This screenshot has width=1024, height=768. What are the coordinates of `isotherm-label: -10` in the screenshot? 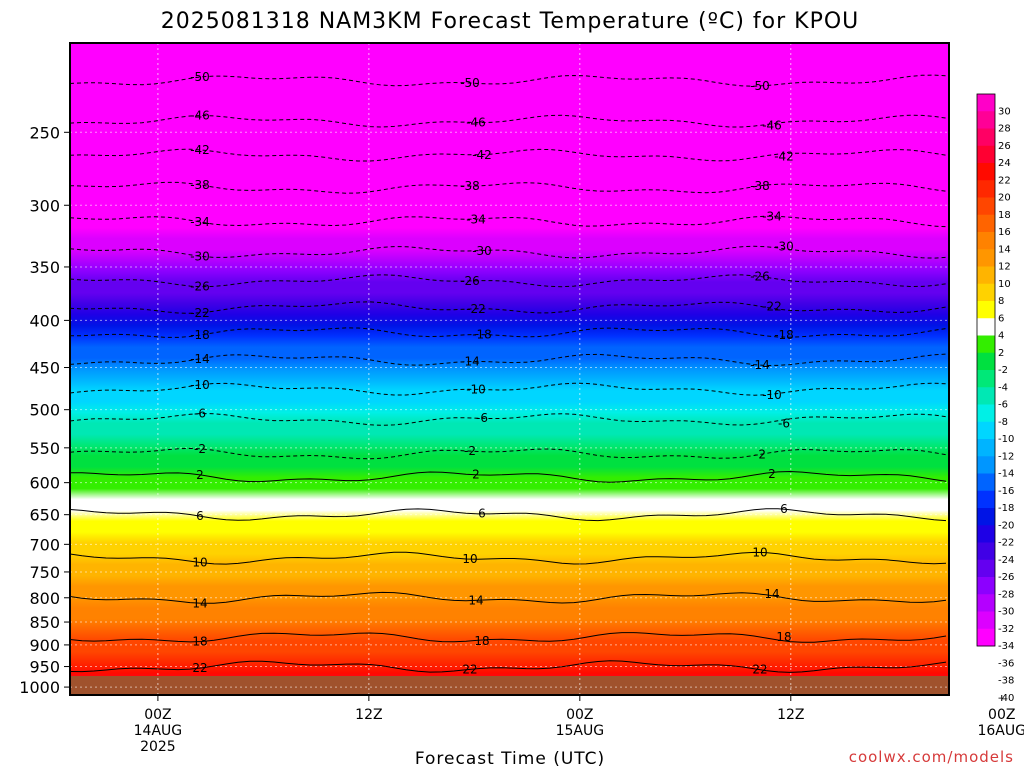 It's located at (200, 385).